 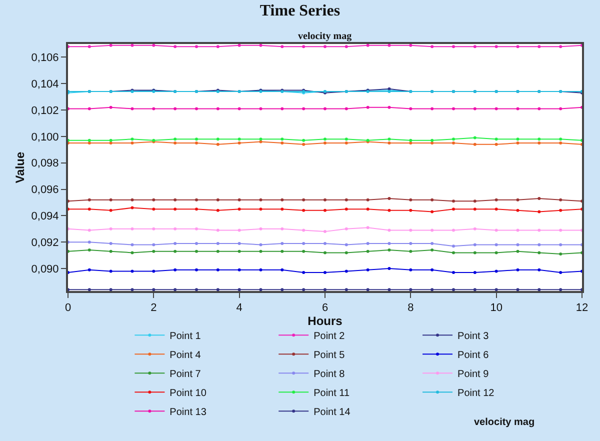 I want to click on x-tick-label: 2, so click(x=153, y=308).